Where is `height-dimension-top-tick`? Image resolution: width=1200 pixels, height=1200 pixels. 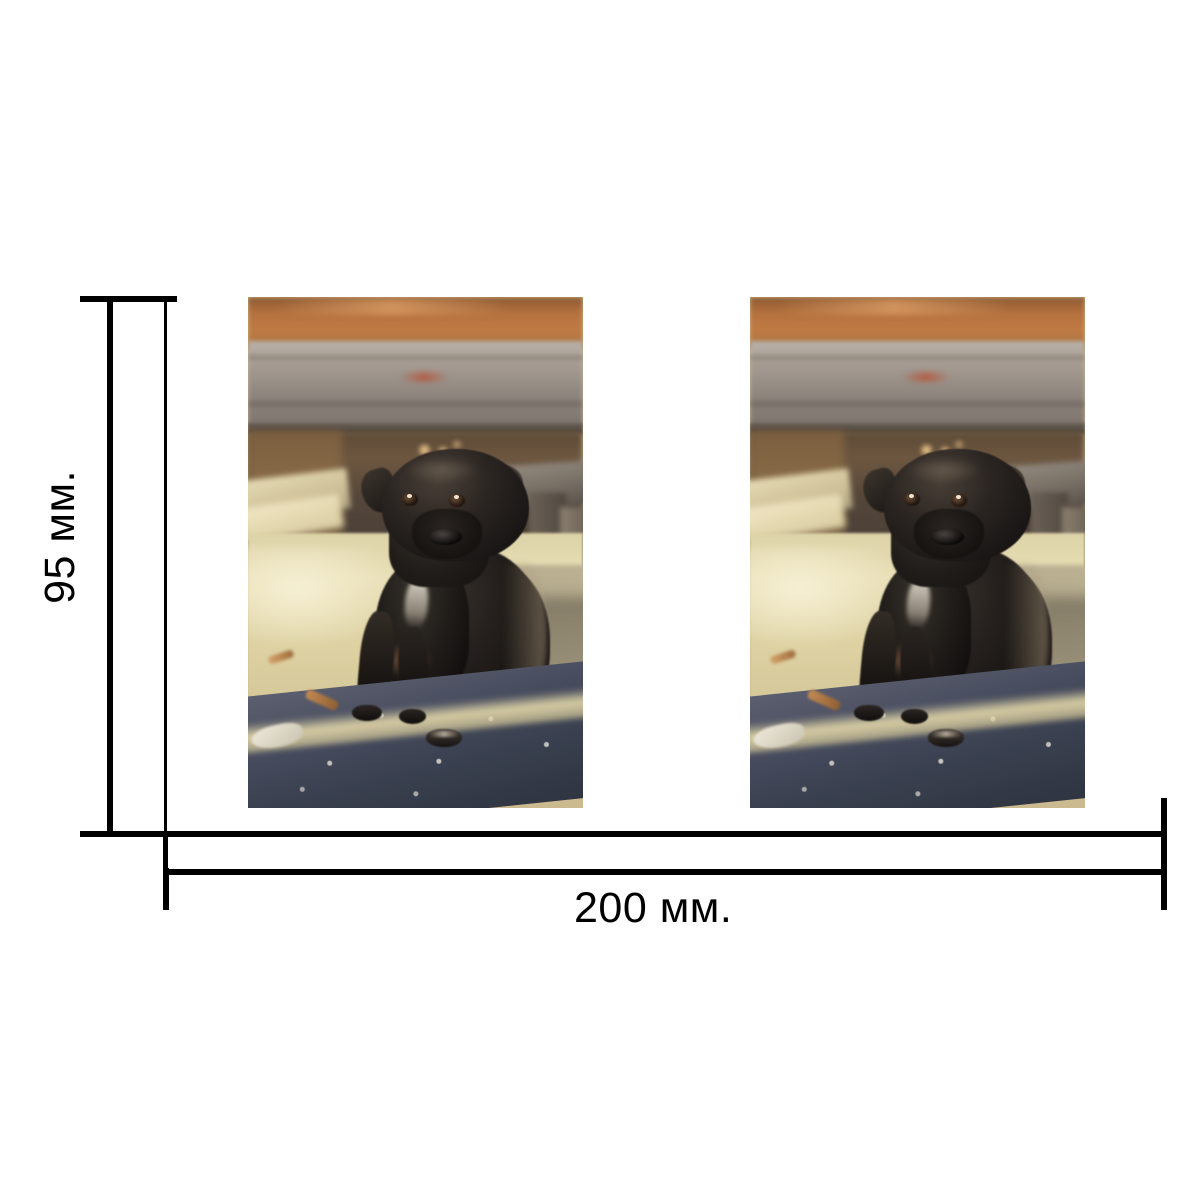 height-dimension-top-tick is located at coordinates (128, 299).